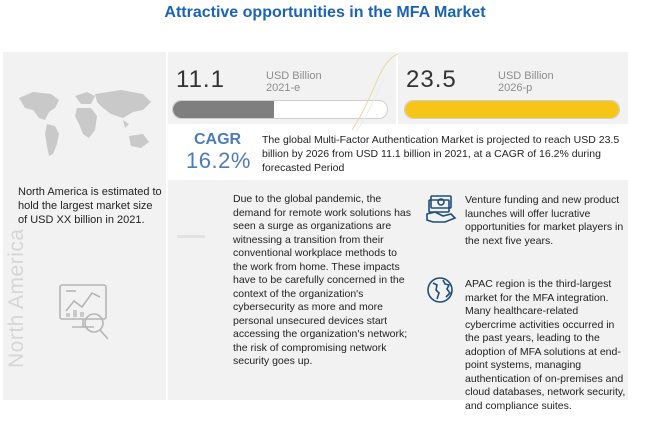 The width and height of the screenshot is (650, 426). I want to click on forecast-unit-block: USD Billion 2026-p, so click(526, 82).